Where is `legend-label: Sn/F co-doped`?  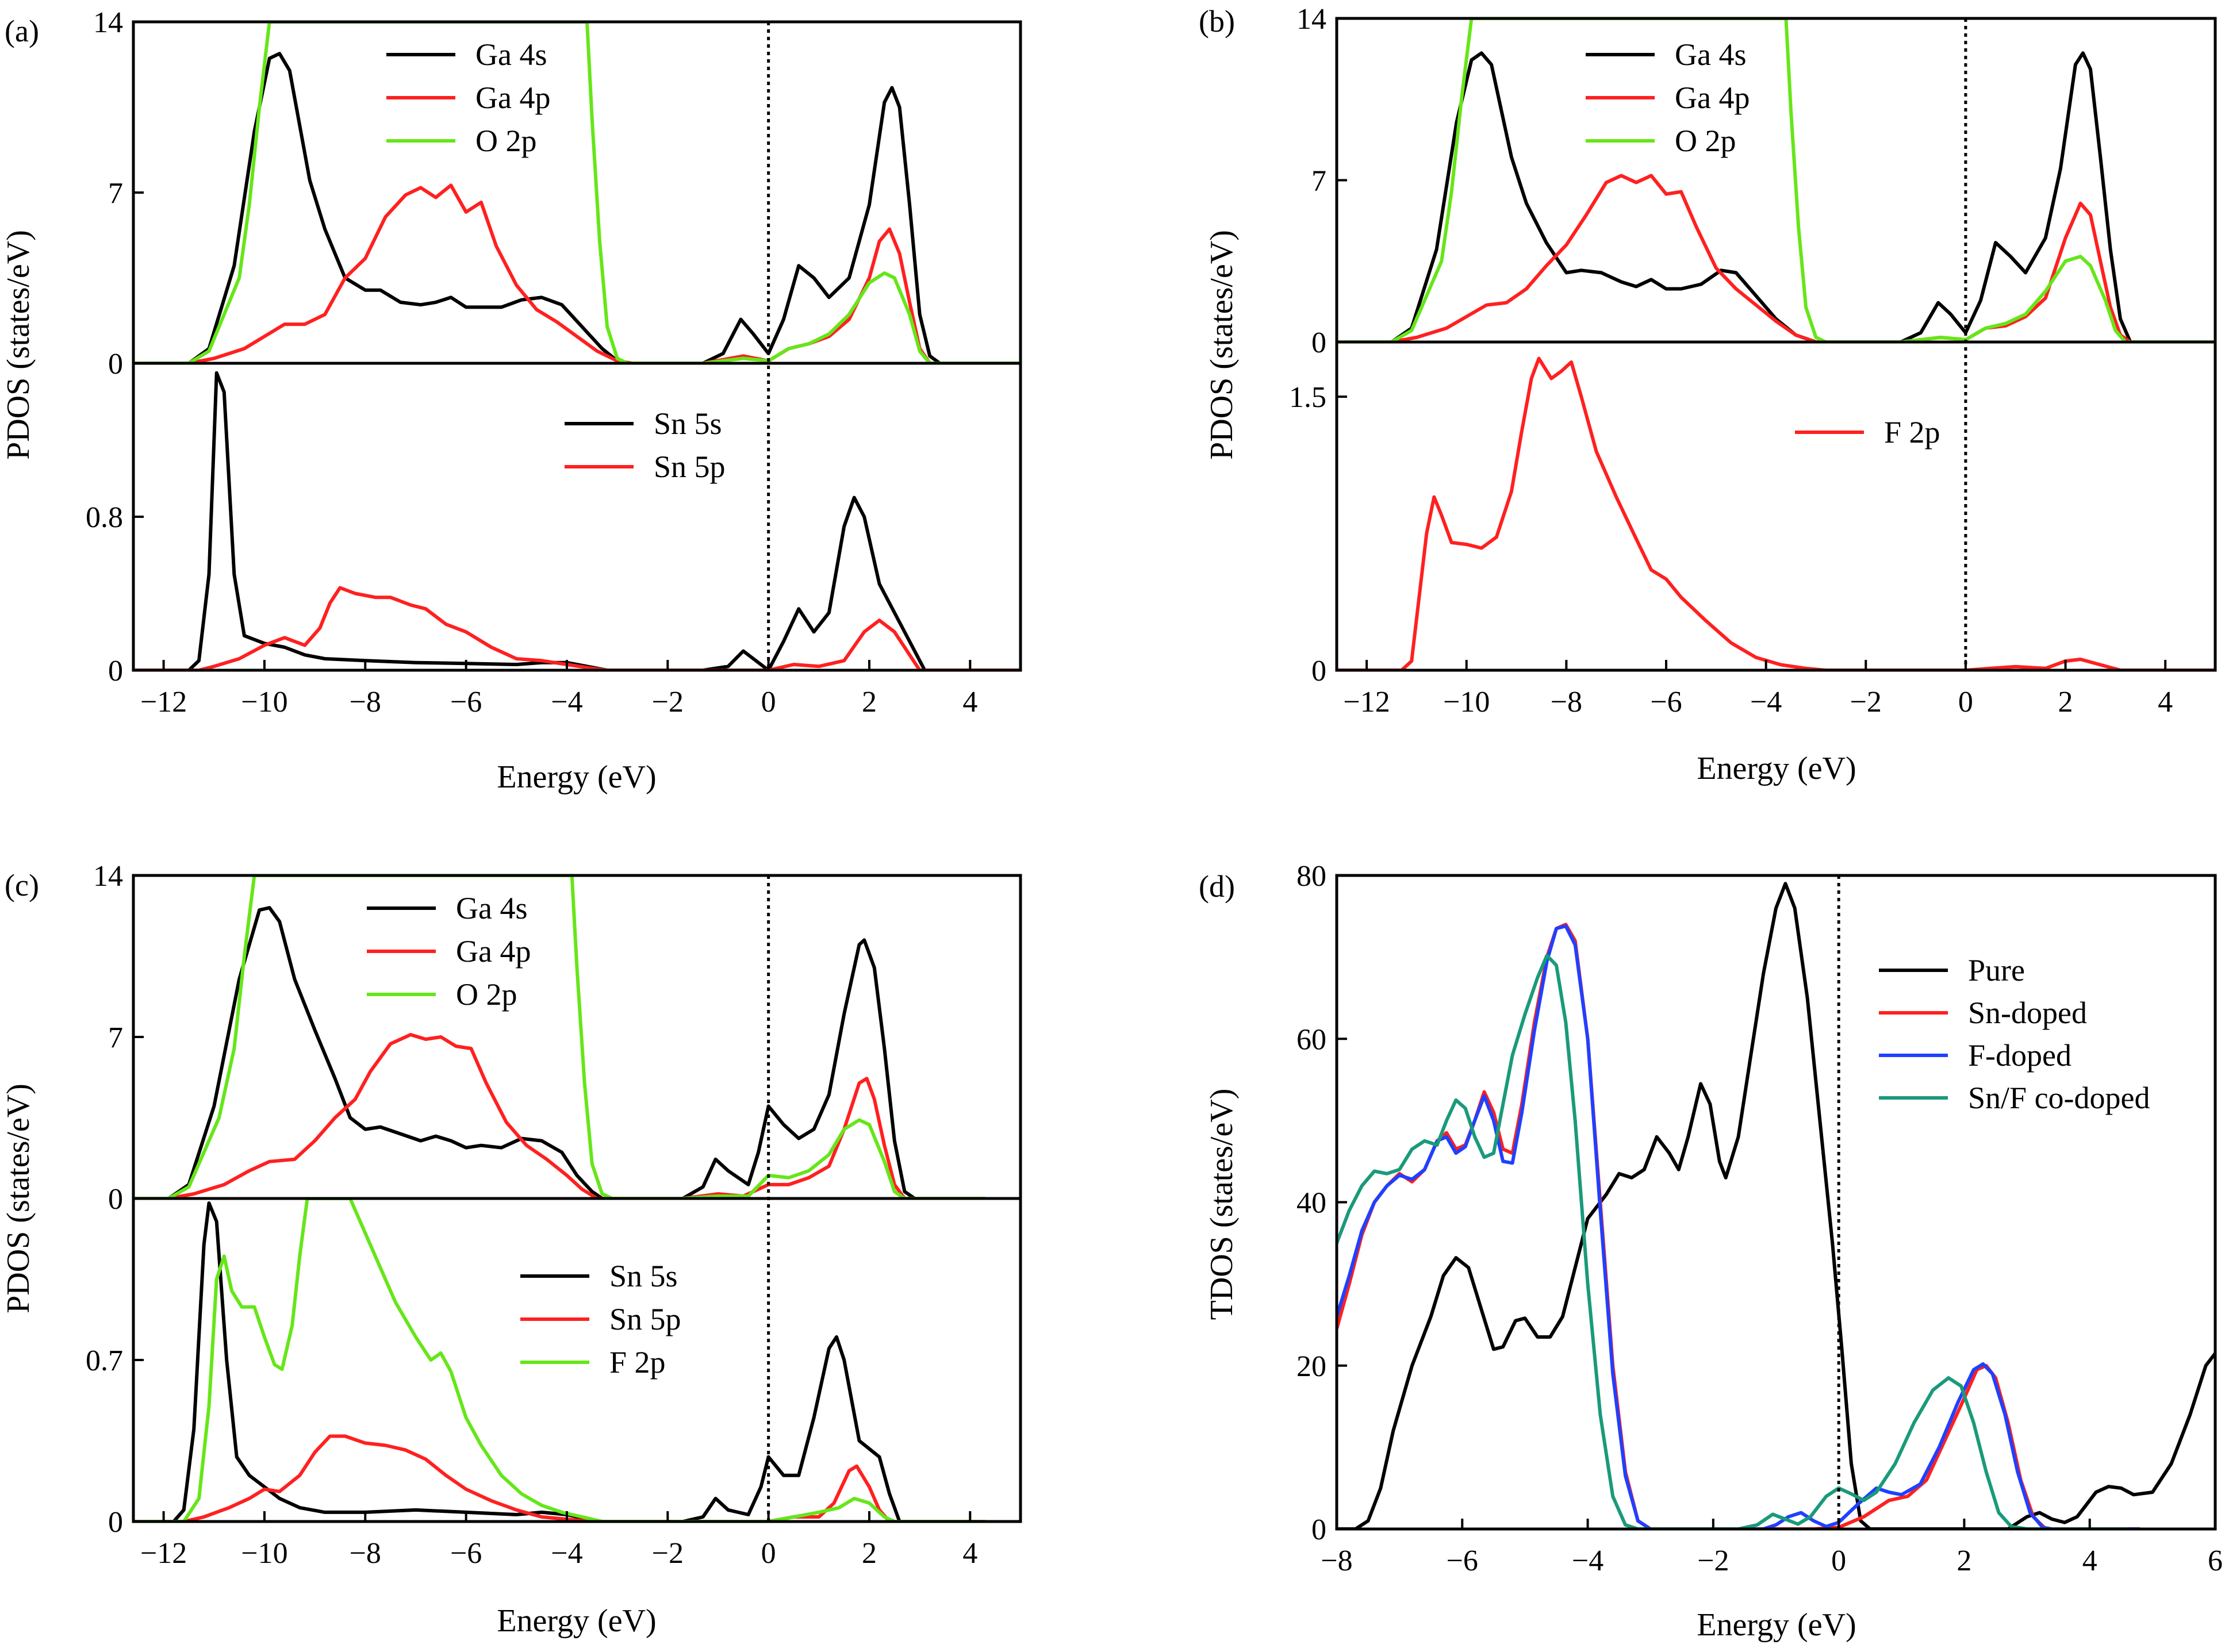 legend-label: Sn/F co-doped is located at coordinates (2059, 1098).